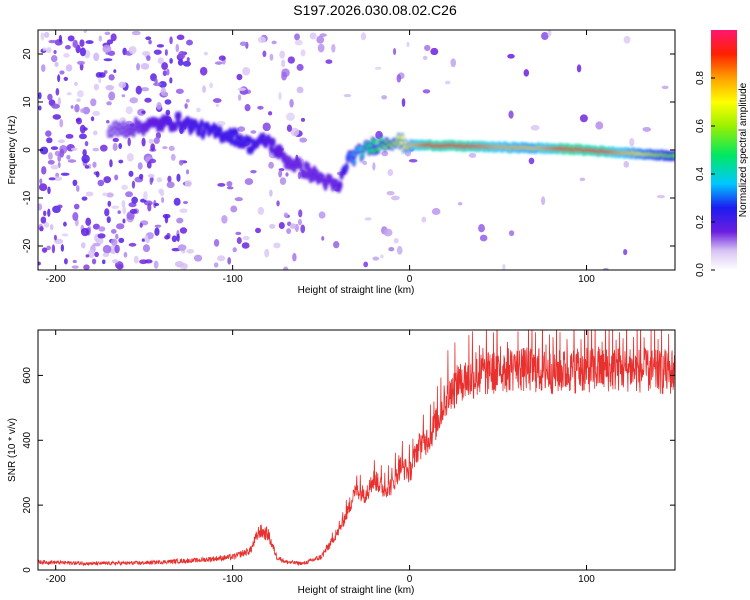 The width and height of the screenshot is (750, 600). Describe the element at coordinates (586, 579) in the screenshot. I see `x-tick-label: 100` at that location.